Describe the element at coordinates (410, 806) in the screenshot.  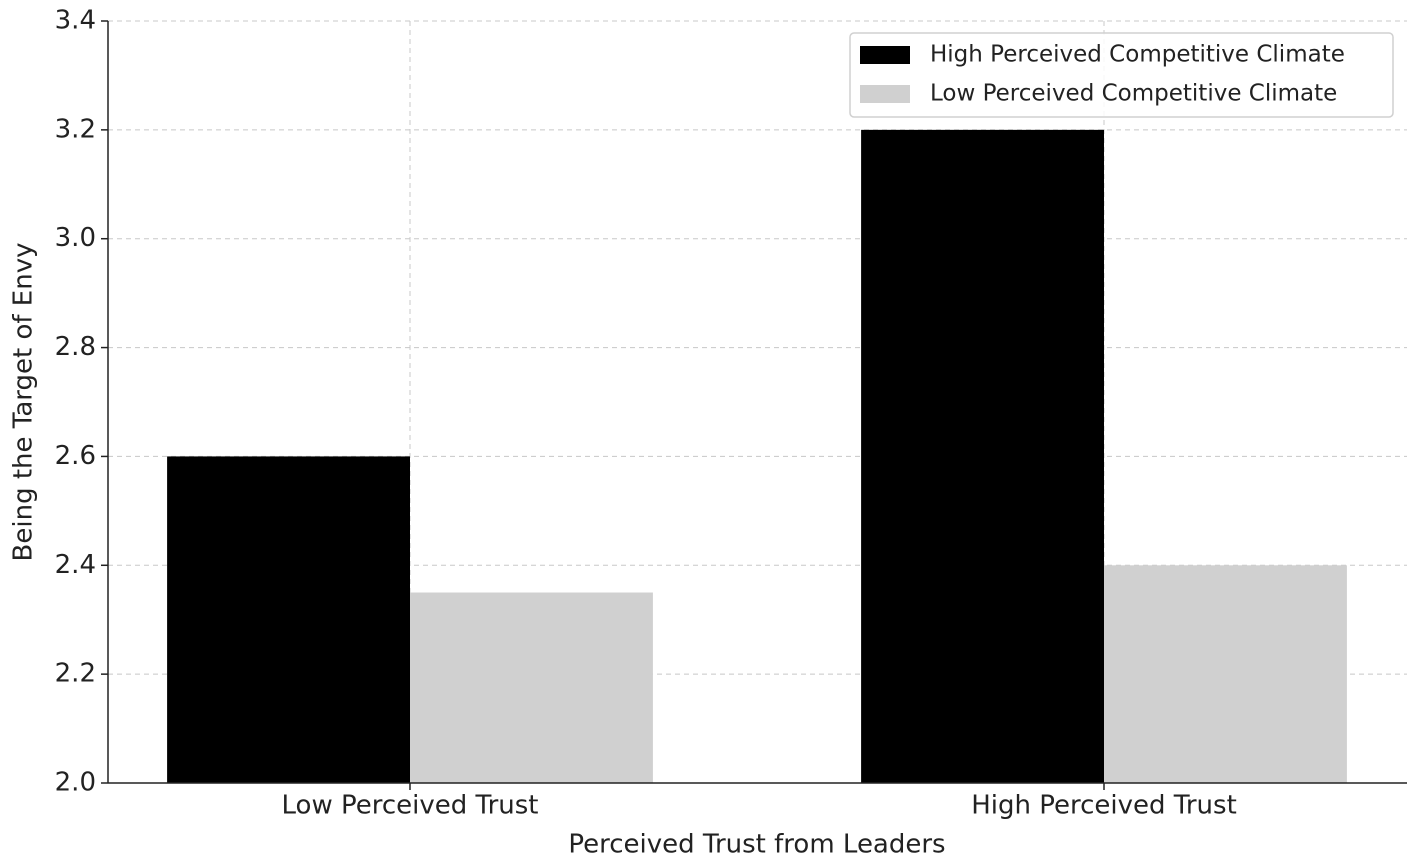
I see `x-tick-label: Low Perceived Trust` at that location.